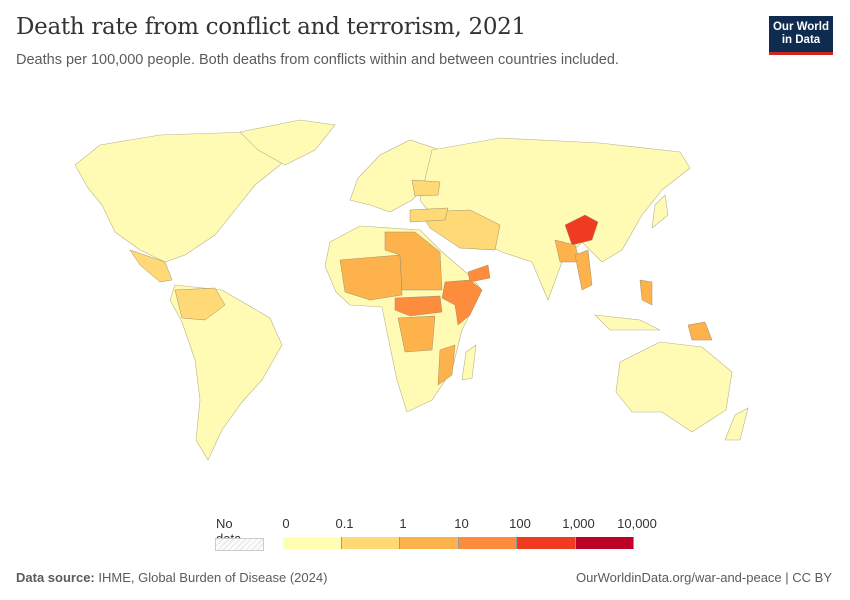  What do you see at coordinates (418, 306) in the screenshot?
I see `country-south-sudan-car` at bounding box center [418, 306].